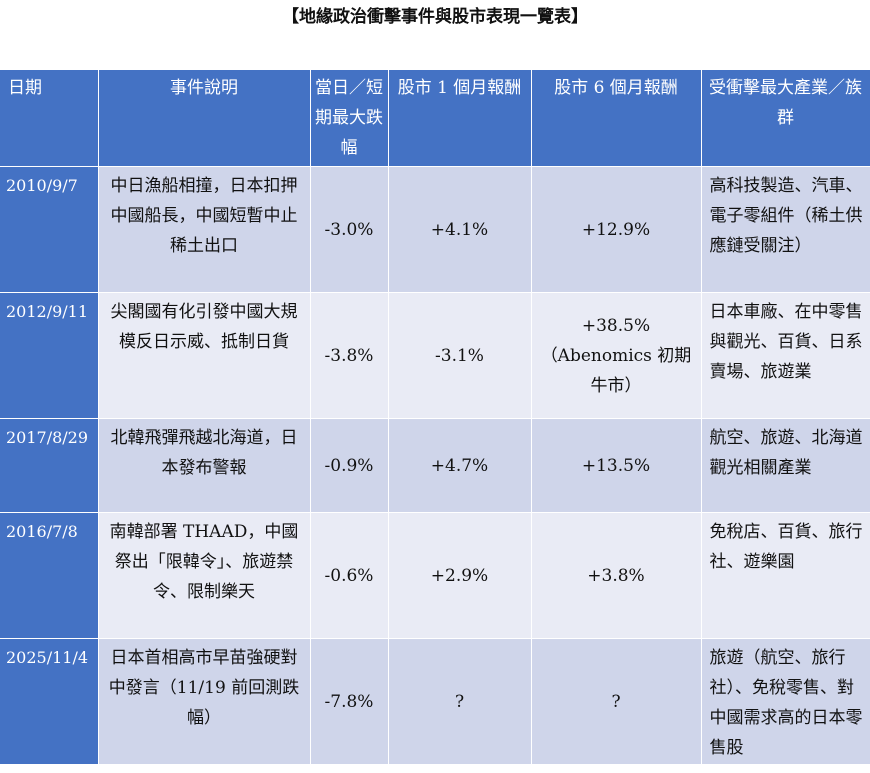 Image resolution: width=870 pixels, height=773 pixels. Describe the element at coordinates (49, 229) in the screenshot. I see `row-date: 2010/9/7` at that location.